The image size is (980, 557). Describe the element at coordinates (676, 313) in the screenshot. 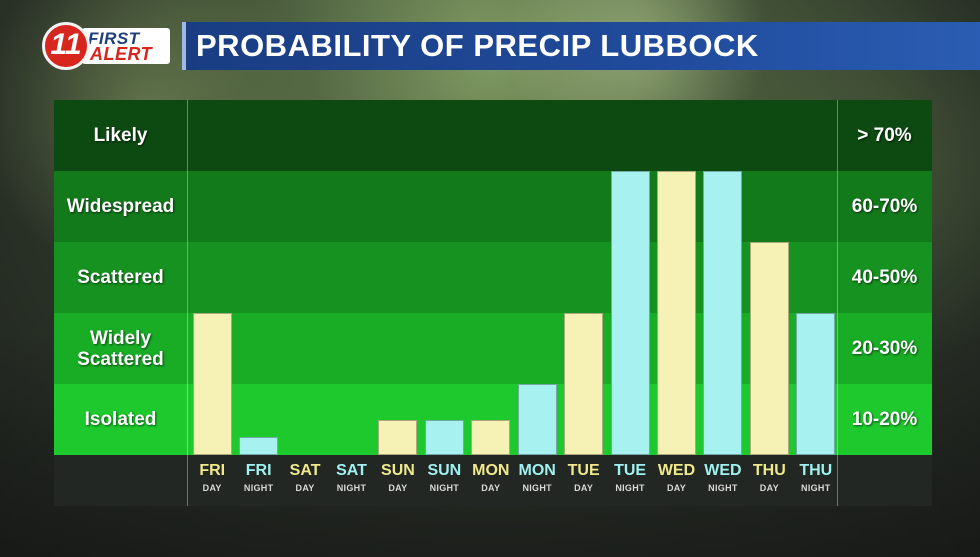

I see `bar-wed-day` at that location.